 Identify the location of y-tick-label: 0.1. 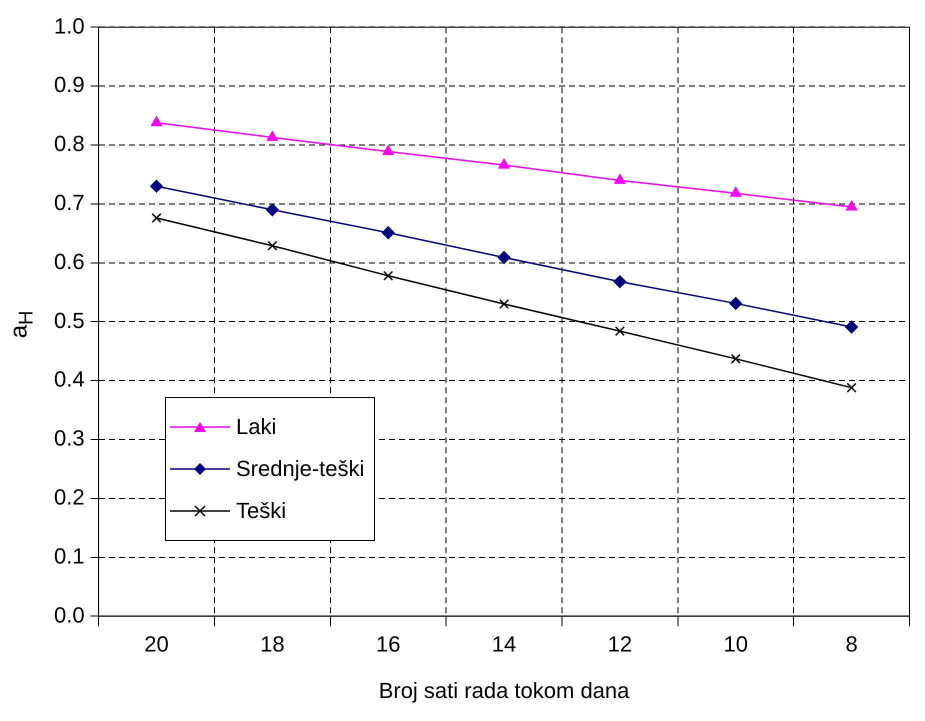
(69, 555).